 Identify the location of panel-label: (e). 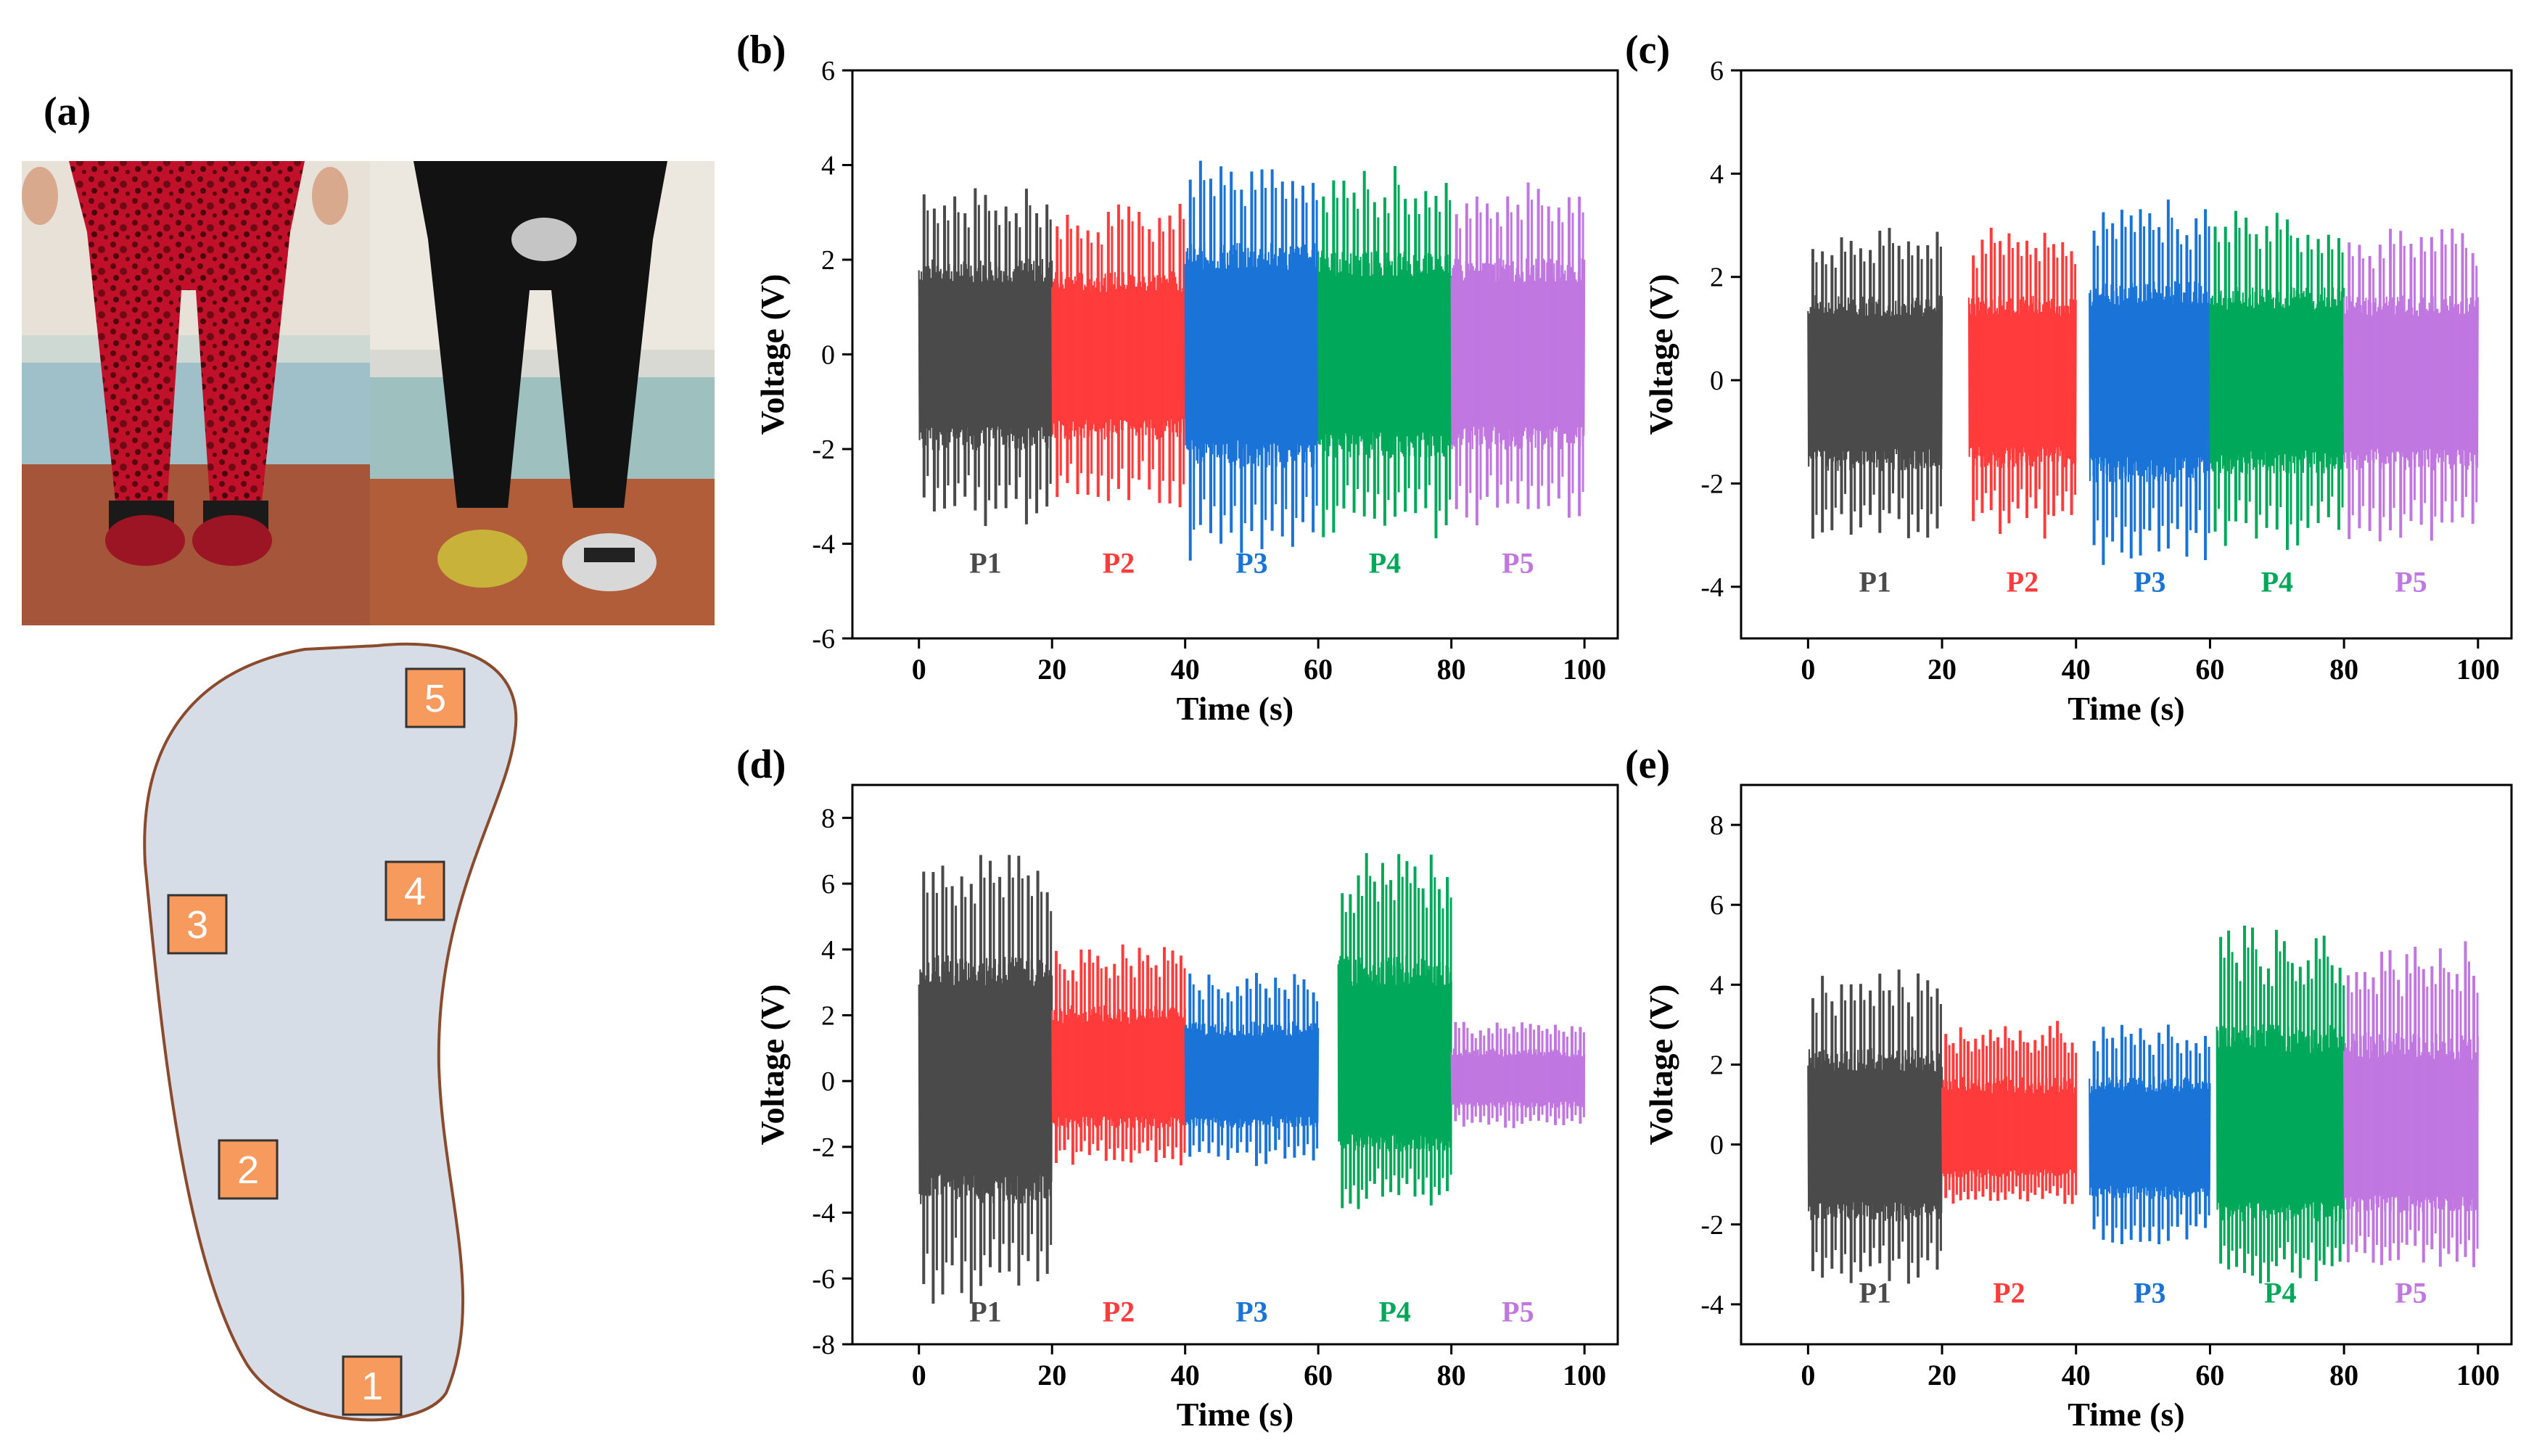
(1648, 764).